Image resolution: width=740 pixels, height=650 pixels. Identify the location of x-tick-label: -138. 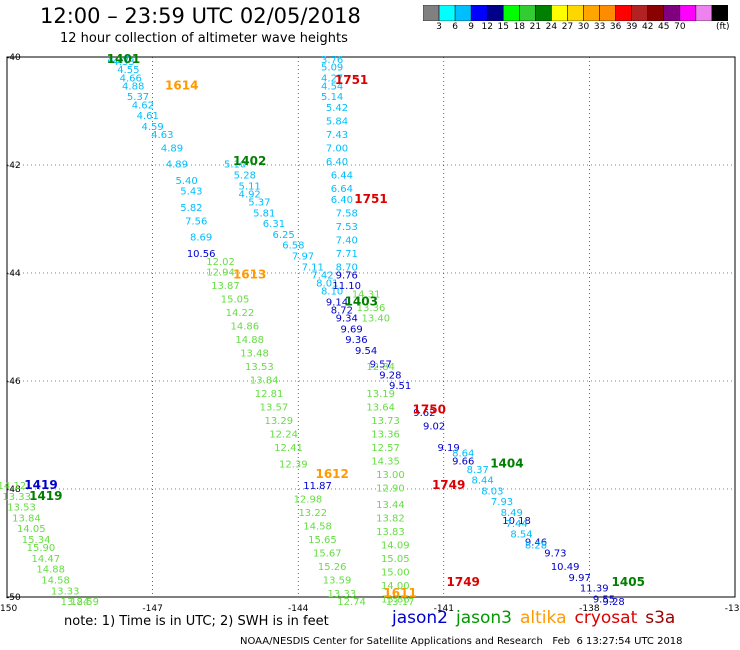
(589, 609).